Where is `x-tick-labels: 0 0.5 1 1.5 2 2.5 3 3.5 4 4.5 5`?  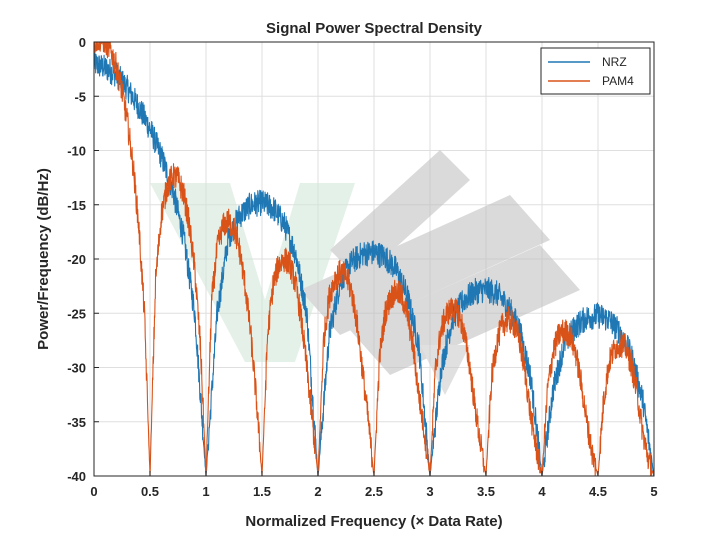
x-tick-labels: 0 0.5 1 1.5 2 2.5 3 3.5 4 4.5 5 is located at coordinates (374, 485).